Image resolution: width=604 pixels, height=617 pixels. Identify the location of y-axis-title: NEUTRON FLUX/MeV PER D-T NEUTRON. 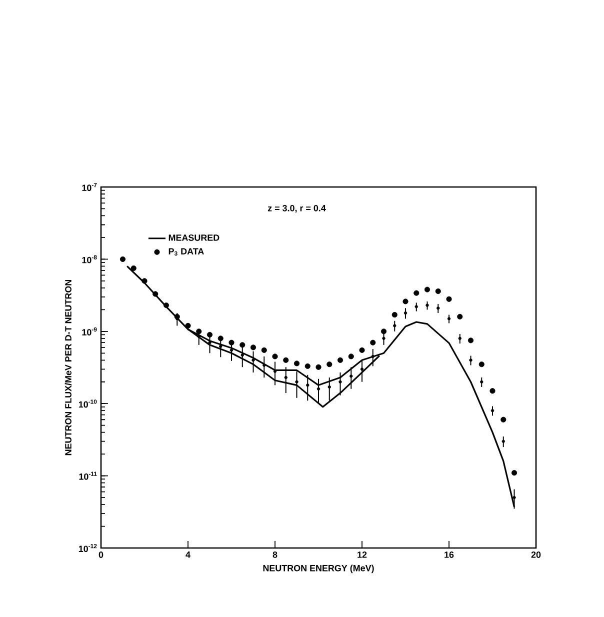
(68, 368).